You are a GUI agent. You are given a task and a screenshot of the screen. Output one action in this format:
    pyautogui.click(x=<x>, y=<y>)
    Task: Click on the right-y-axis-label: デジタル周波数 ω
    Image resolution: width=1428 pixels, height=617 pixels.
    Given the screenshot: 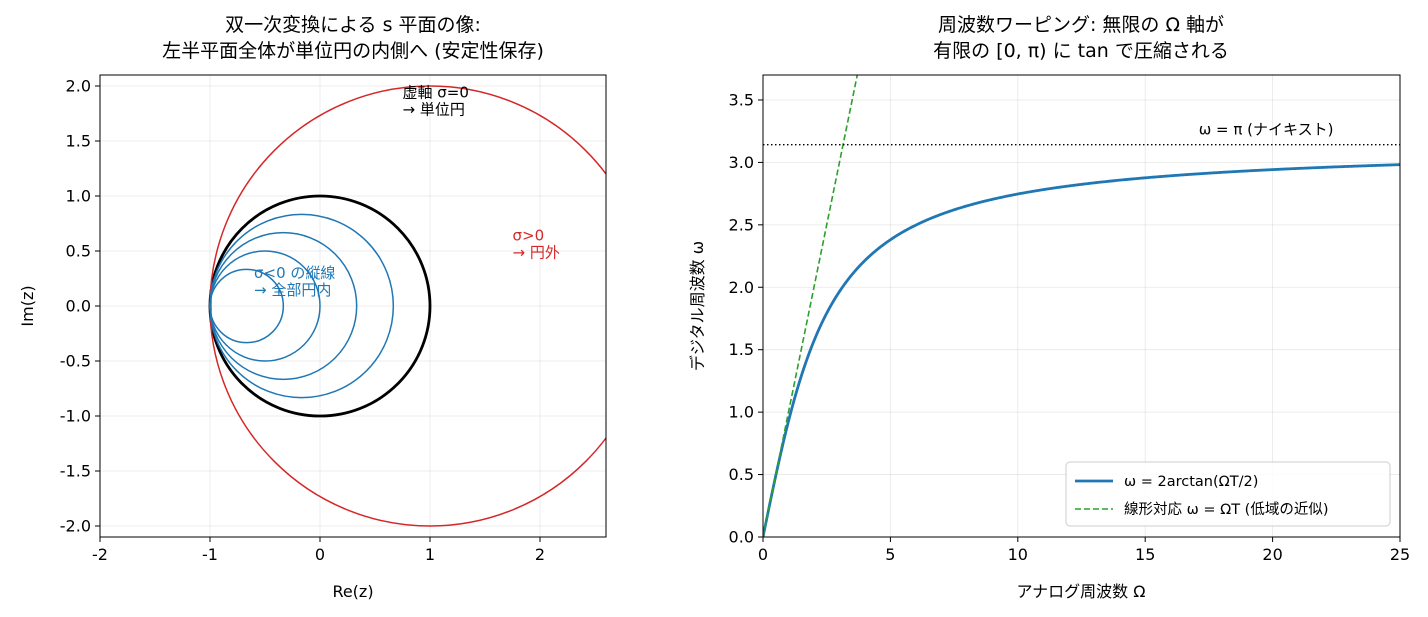 What is the action you would take?
    pyautogui.click(x=697, y=306)
    